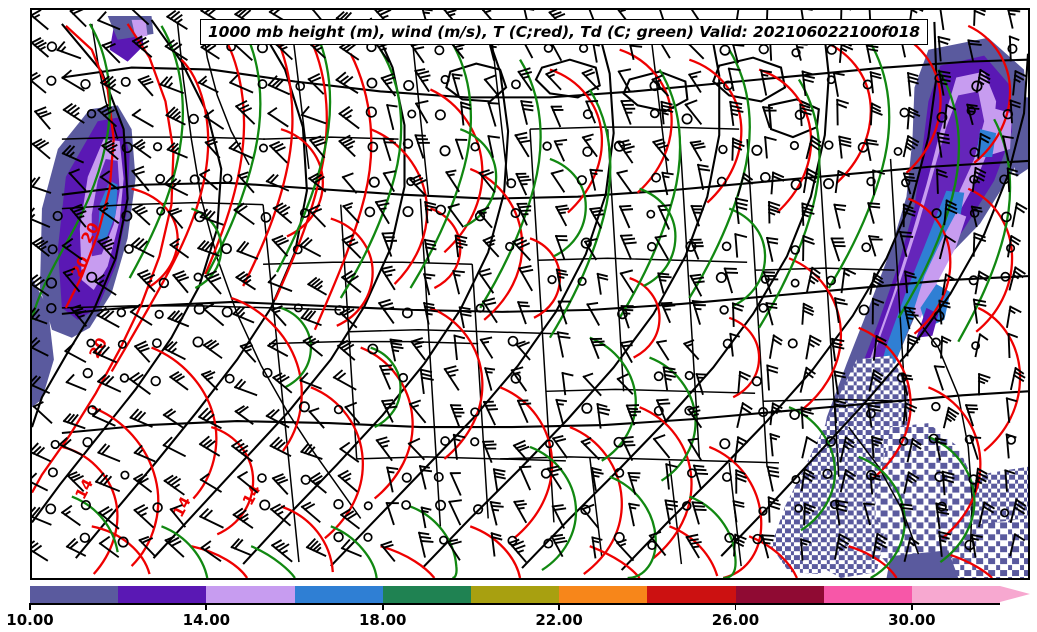 This screenshot has height=632, width=1037. Describe the element at coordinates (382, 620) in the screenshot. I see `colorbar-tick-label: 18.00` at that location.